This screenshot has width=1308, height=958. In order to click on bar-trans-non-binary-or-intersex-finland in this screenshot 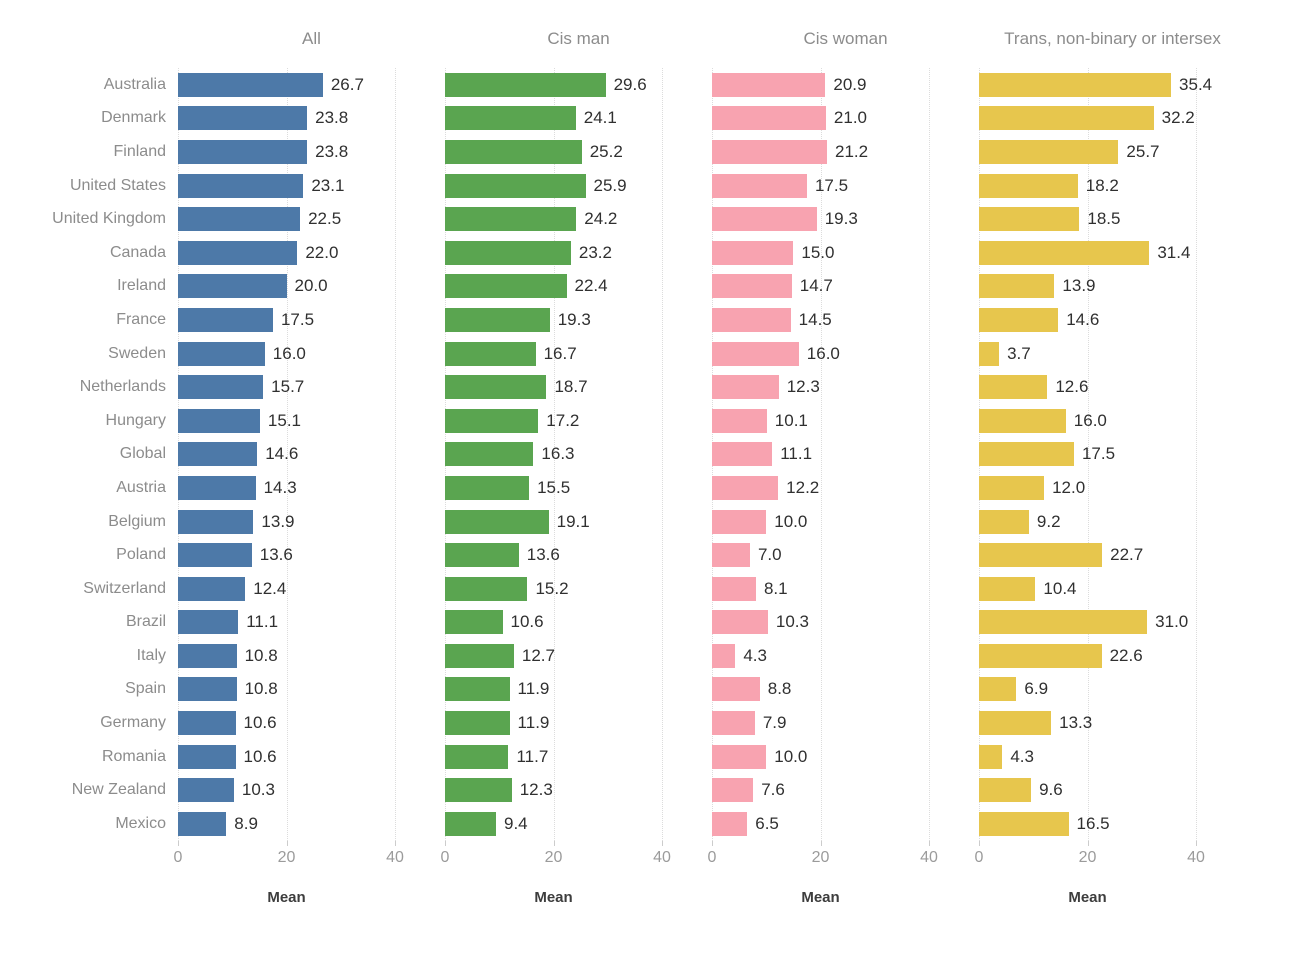, I will do `click(1049, 151)`.